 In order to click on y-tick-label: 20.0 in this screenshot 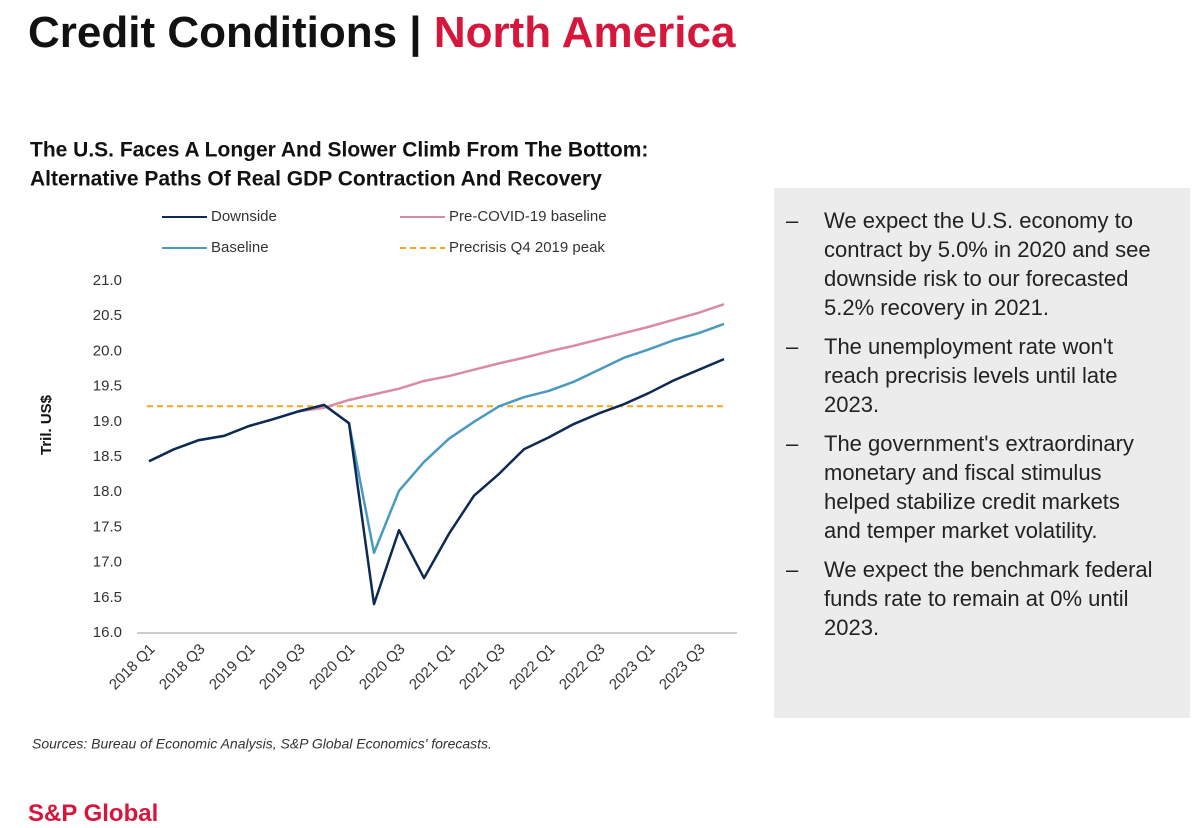, I will do `click(107, 350)`.